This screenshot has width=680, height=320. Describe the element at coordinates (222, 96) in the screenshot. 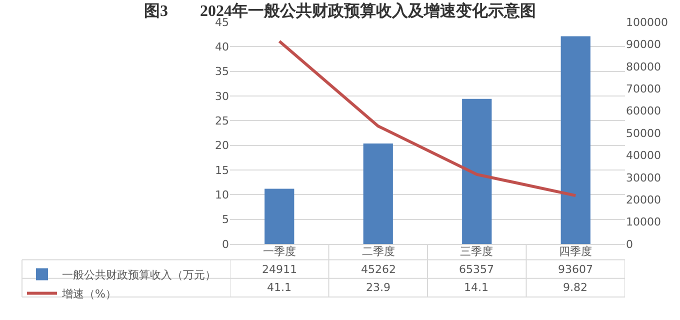

I see `y-tick-label: 30` at that location.